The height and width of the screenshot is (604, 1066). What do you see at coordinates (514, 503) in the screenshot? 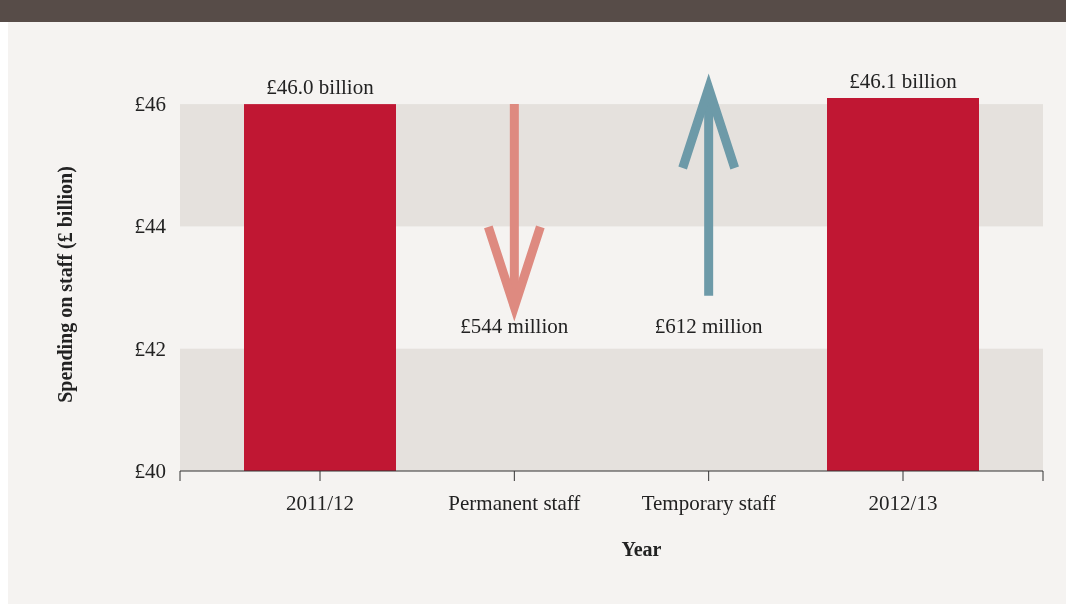
I see `x-tick-label: Permanent staff` at bounding box center [514, 503].